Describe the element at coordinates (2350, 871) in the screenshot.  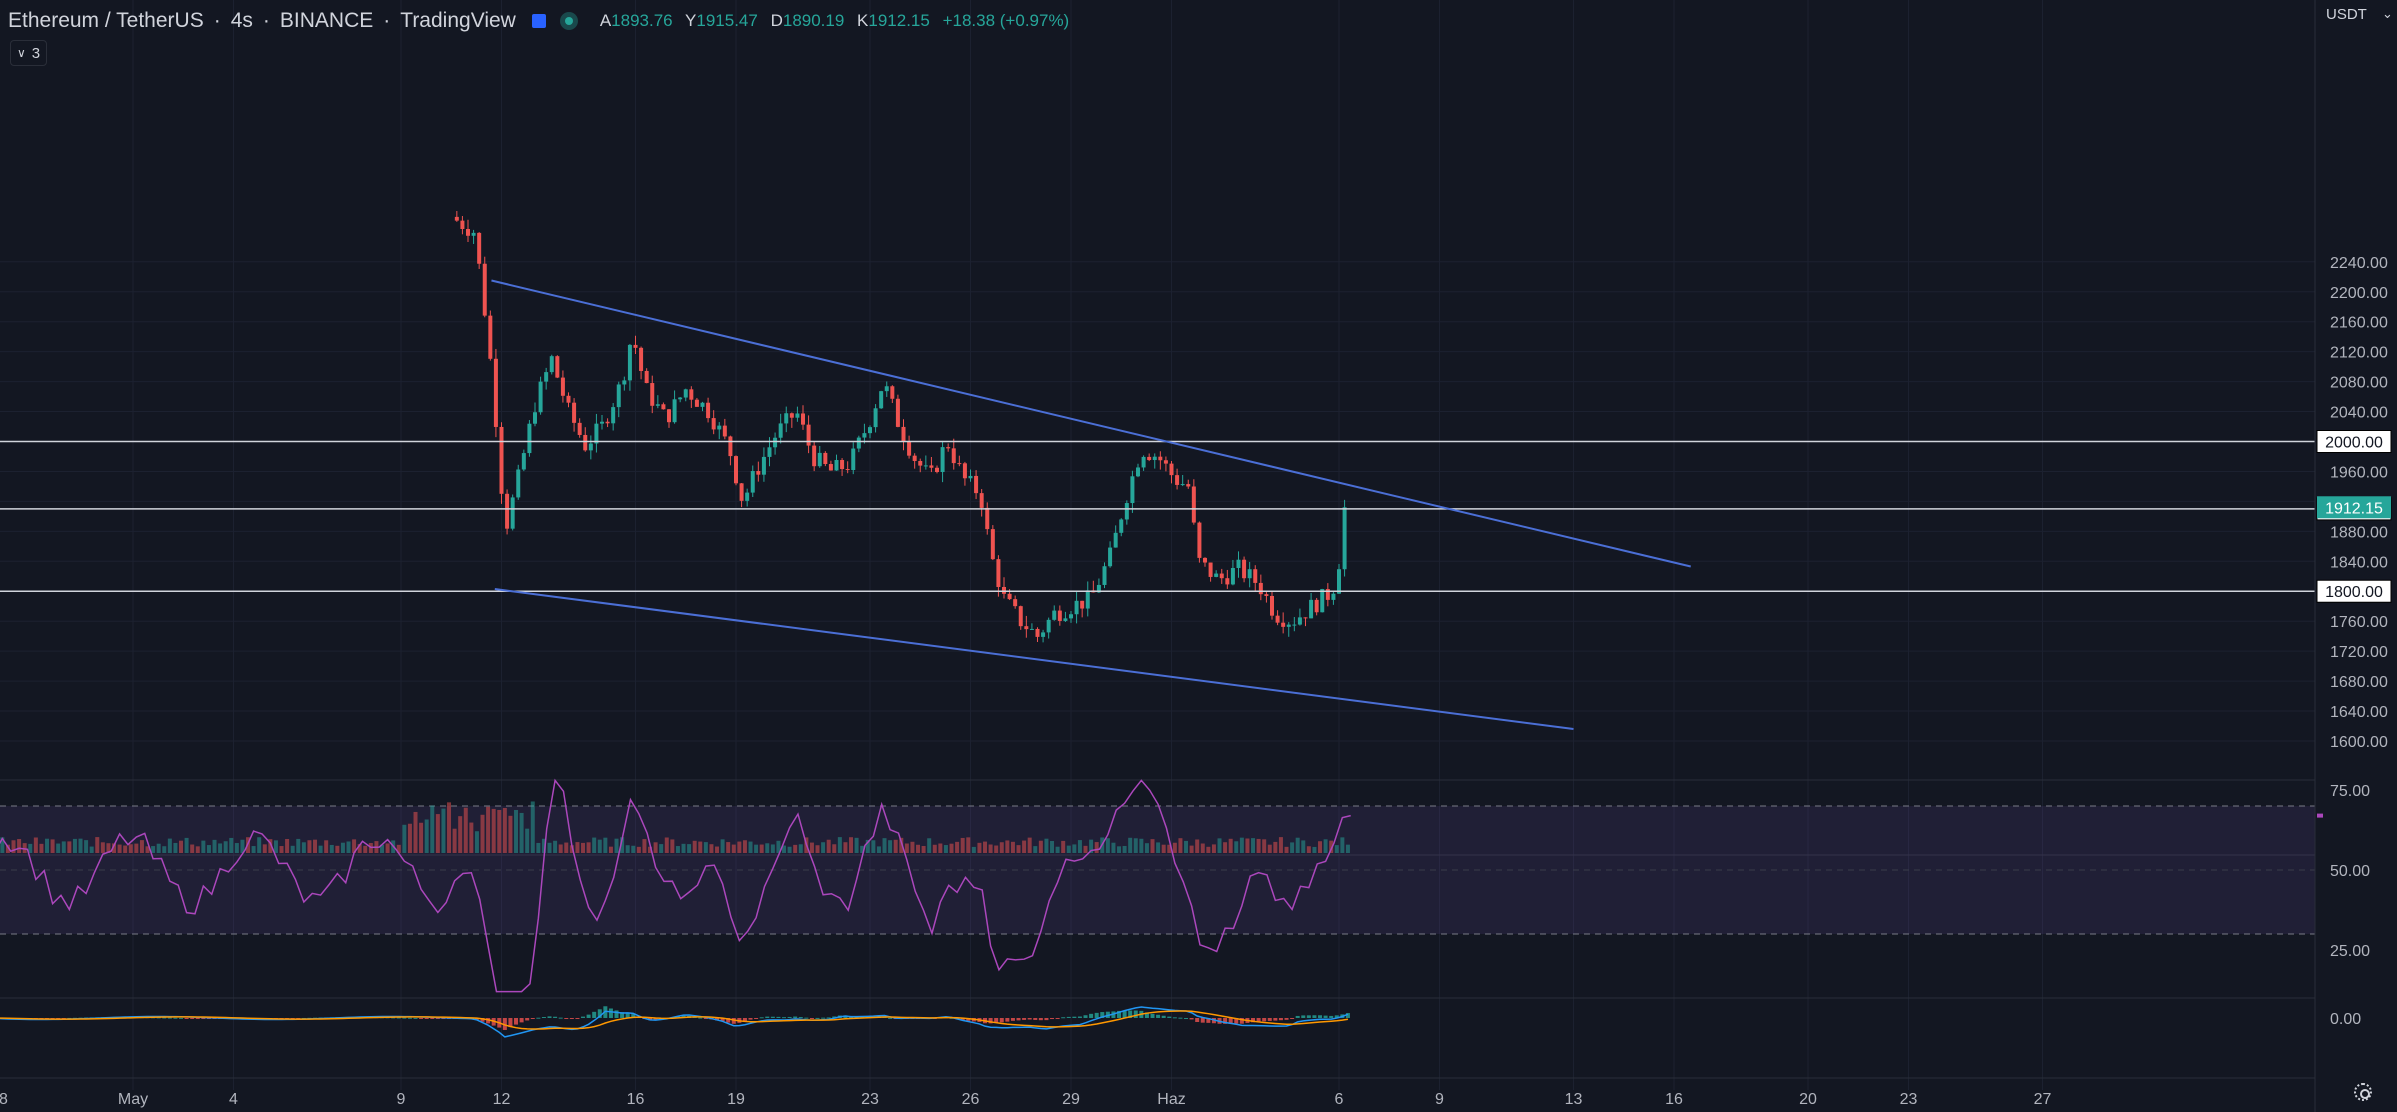
I see `rsi-tick-label: 50.00` at that location.